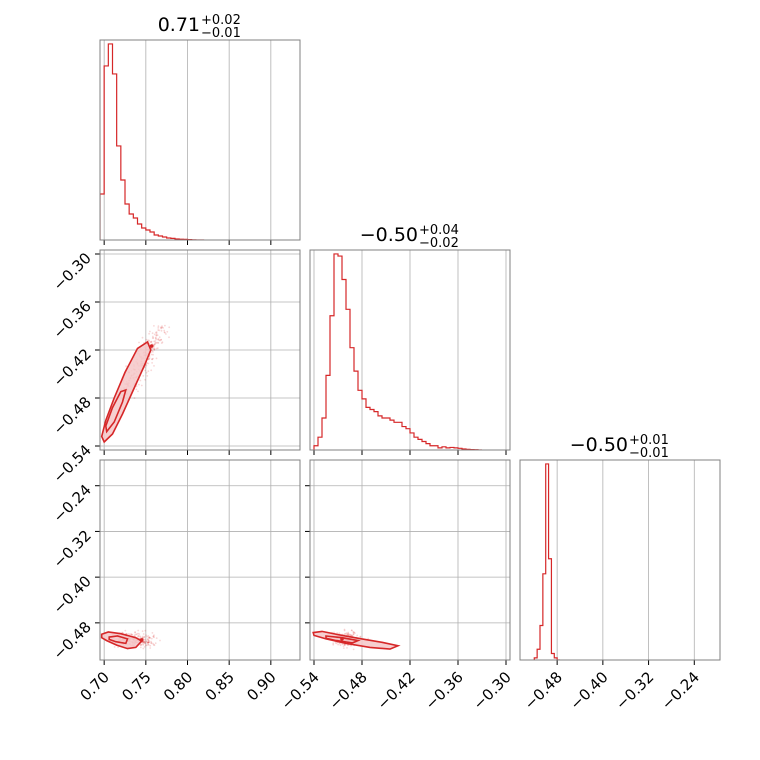 This screenshot has width=760, height=760. What do you see at coordinates (95, 686) in the screenshot?
I see `x-tick-label: 0.70` at bounding box center [95, 686].